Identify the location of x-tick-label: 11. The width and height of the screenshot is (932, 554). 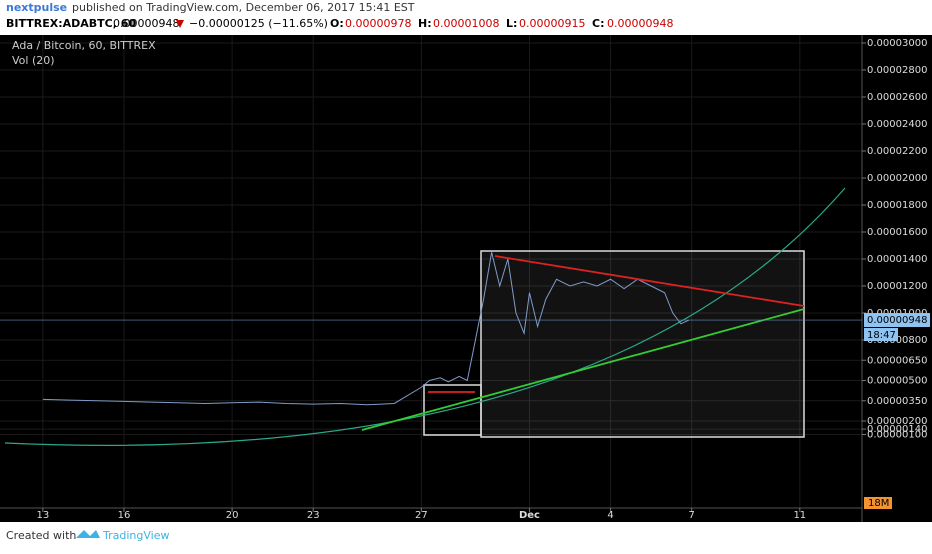
(799, 515).